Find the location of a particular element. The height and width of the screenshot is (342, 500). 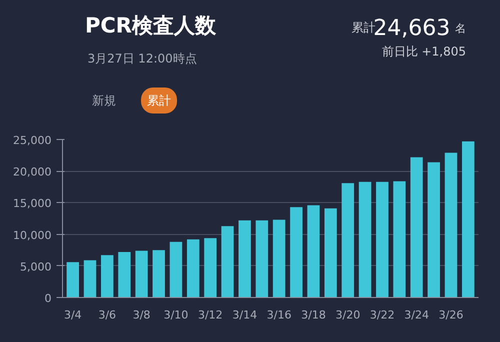

text: 名 is located at coordinates (460, 28).